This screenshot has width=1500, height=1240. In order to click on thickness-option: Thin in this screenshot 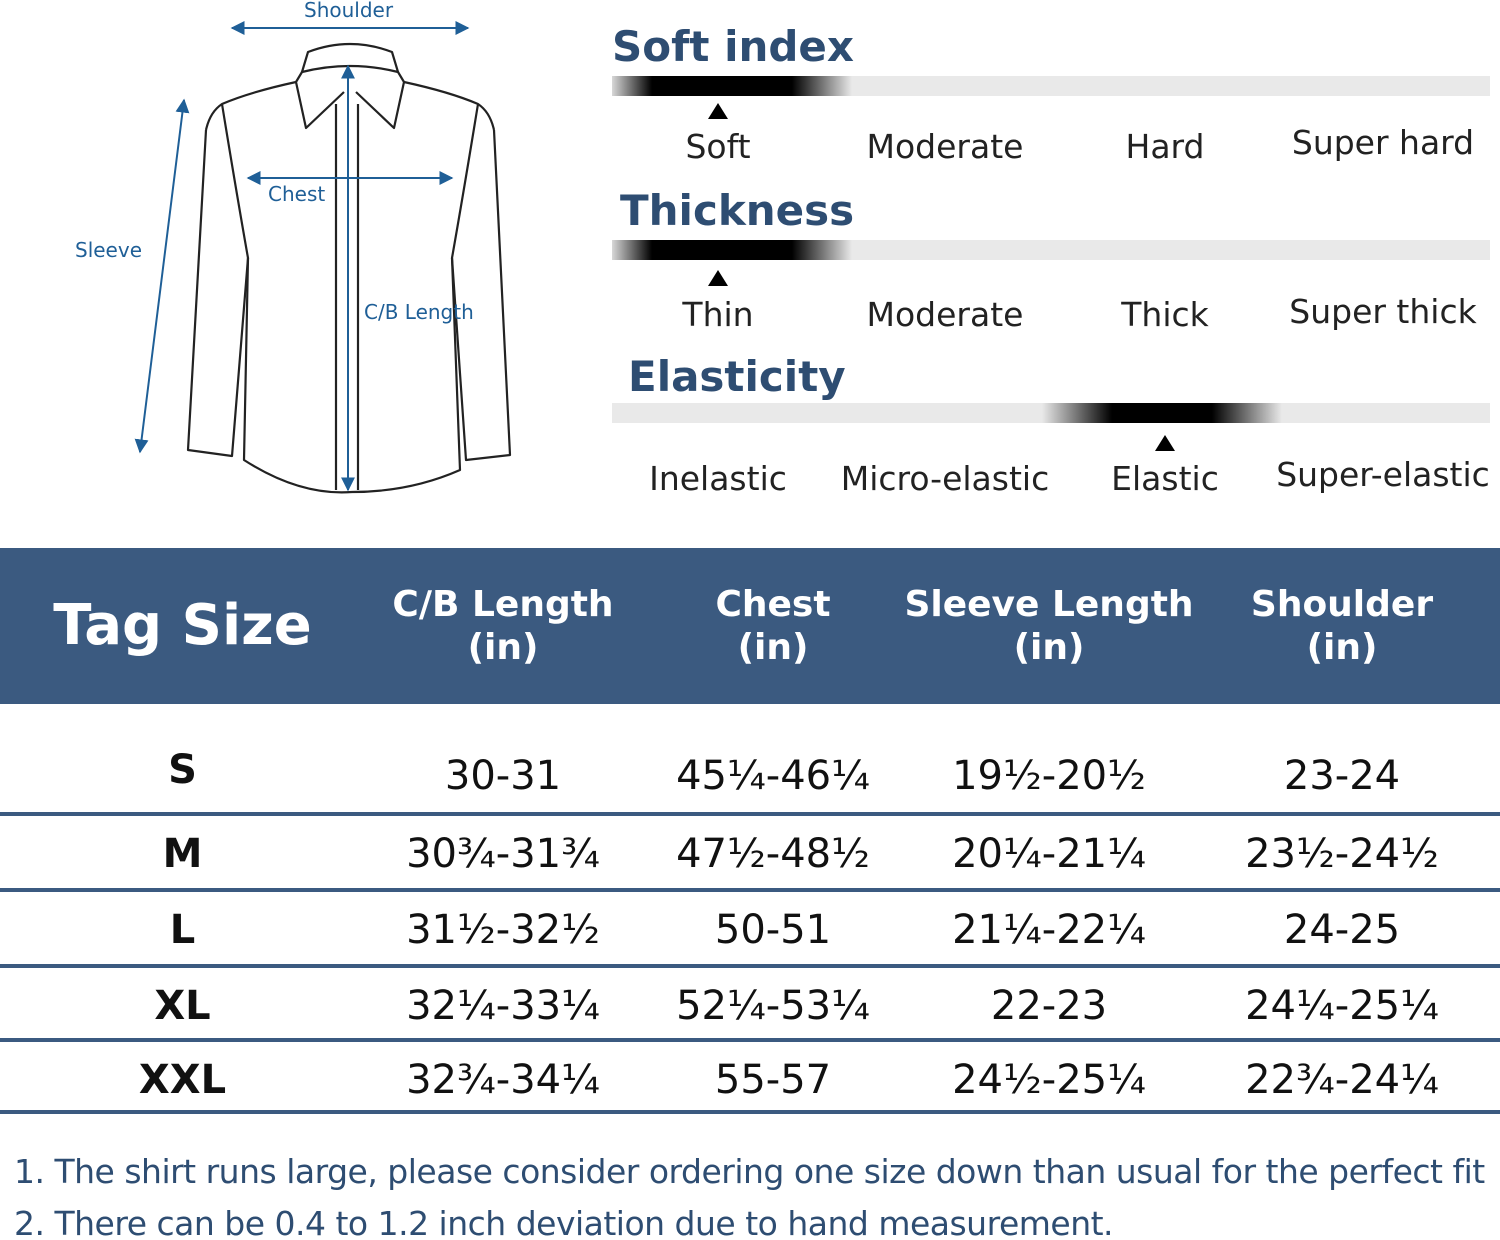, I will do `click(718, 314)`.